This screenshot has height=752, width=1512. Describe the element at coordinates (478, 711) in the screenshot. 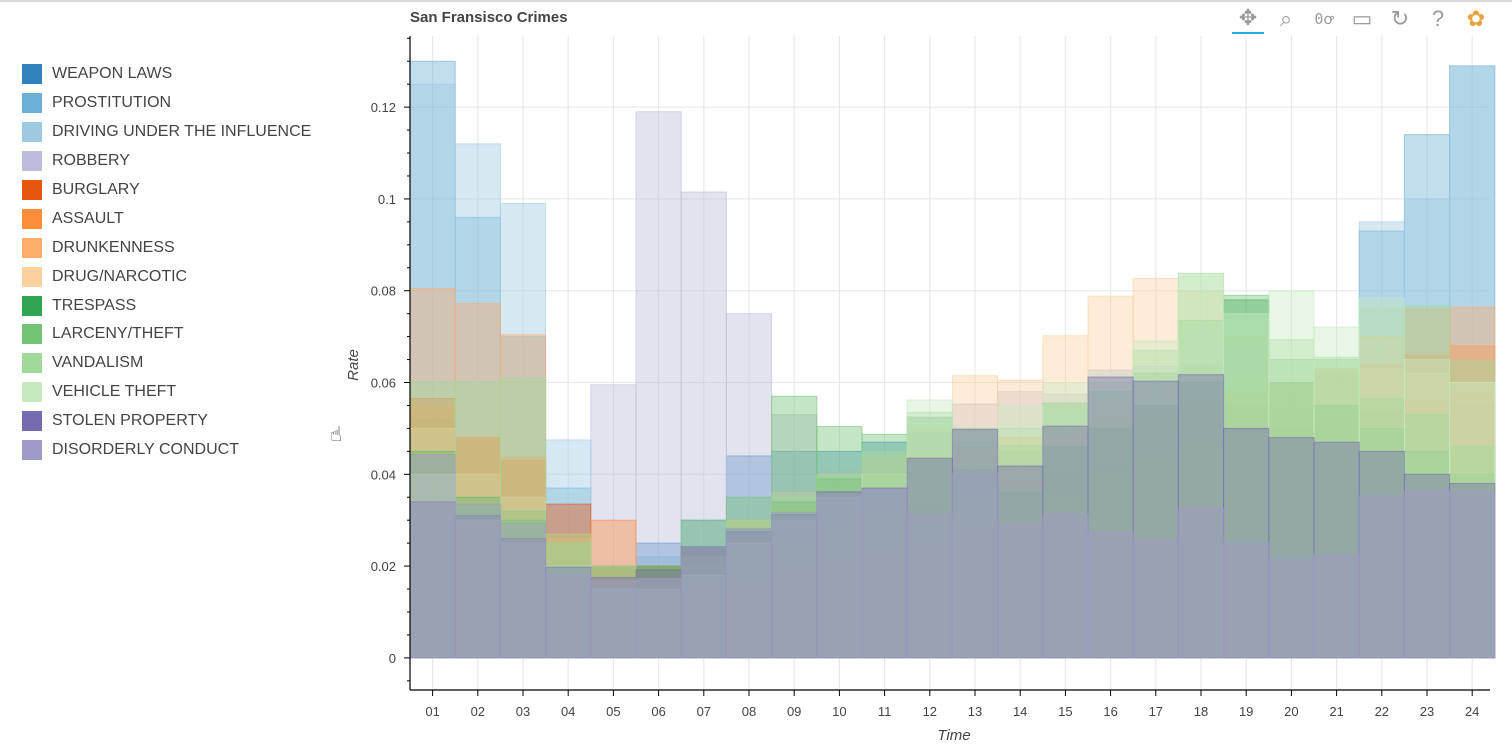

I see `x-tick-label: 02` at that location.